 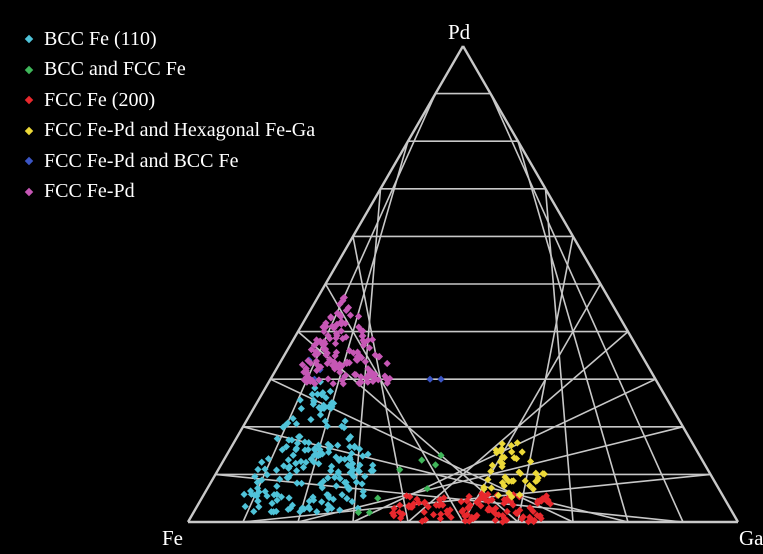 What do you see at coordinates (169, 100) in the screenshot?
I see `legend-item: FCC Fe (200)` at bounding box center [169, 100].